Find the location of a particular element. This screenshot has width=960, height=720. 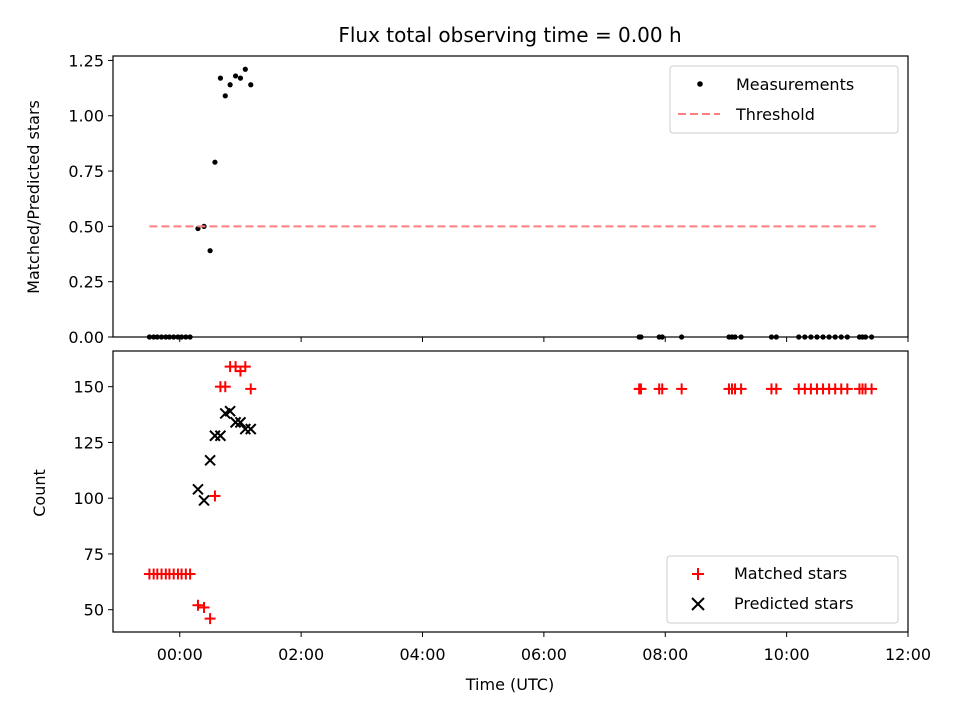

bottom-ylabel: Count is located at coordinates (39, 493).